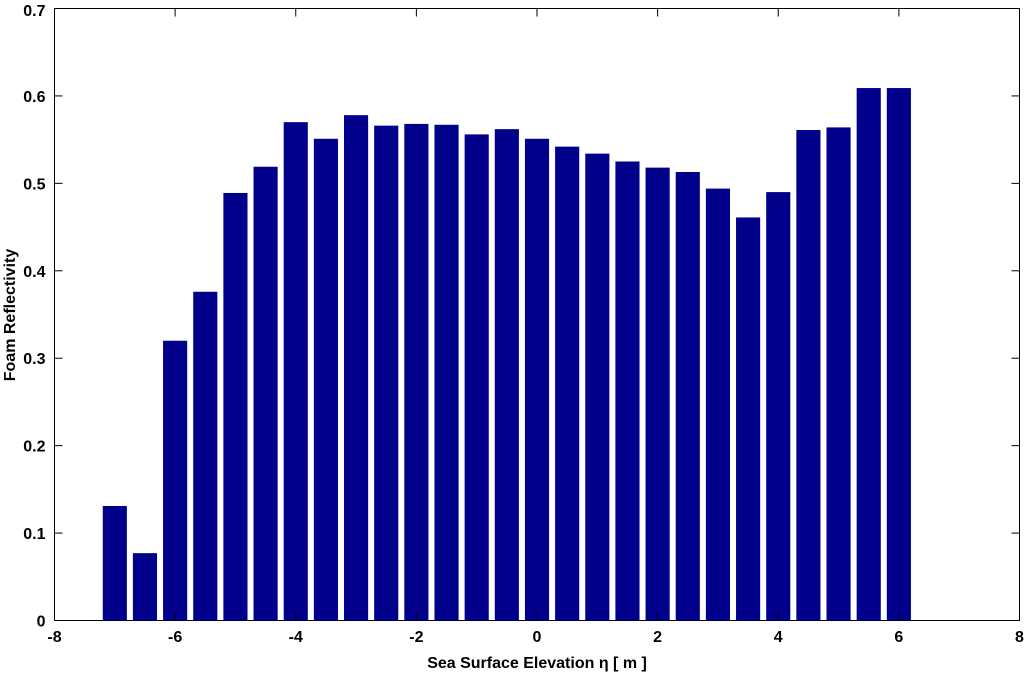 This screenshot has width=1024, height=673. What do you see at coordinates (34, 184) in the screenshot?
I see `y-tick-label: 0.5` at bounding box center [34, 184].